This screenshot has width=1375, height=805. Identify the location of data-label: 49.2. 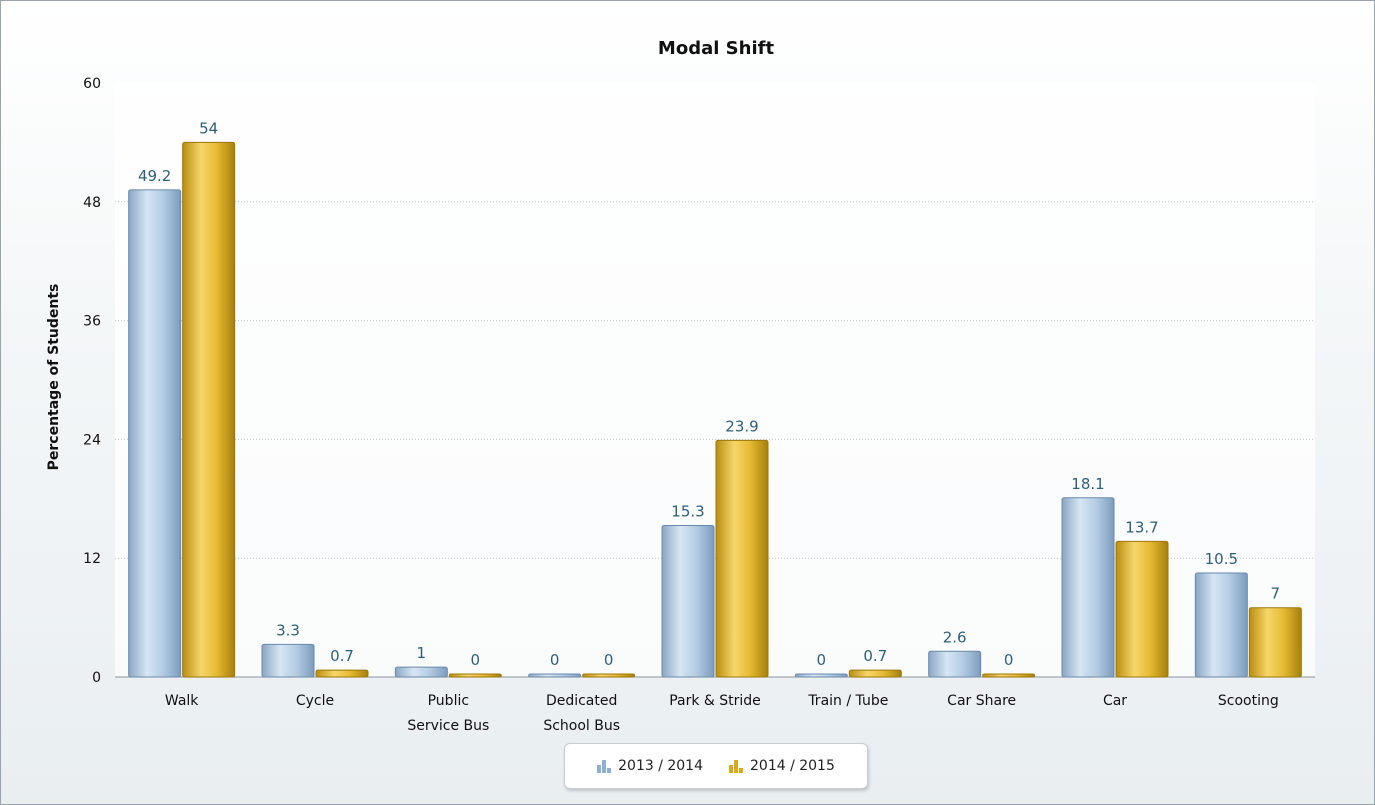
(154, 176).